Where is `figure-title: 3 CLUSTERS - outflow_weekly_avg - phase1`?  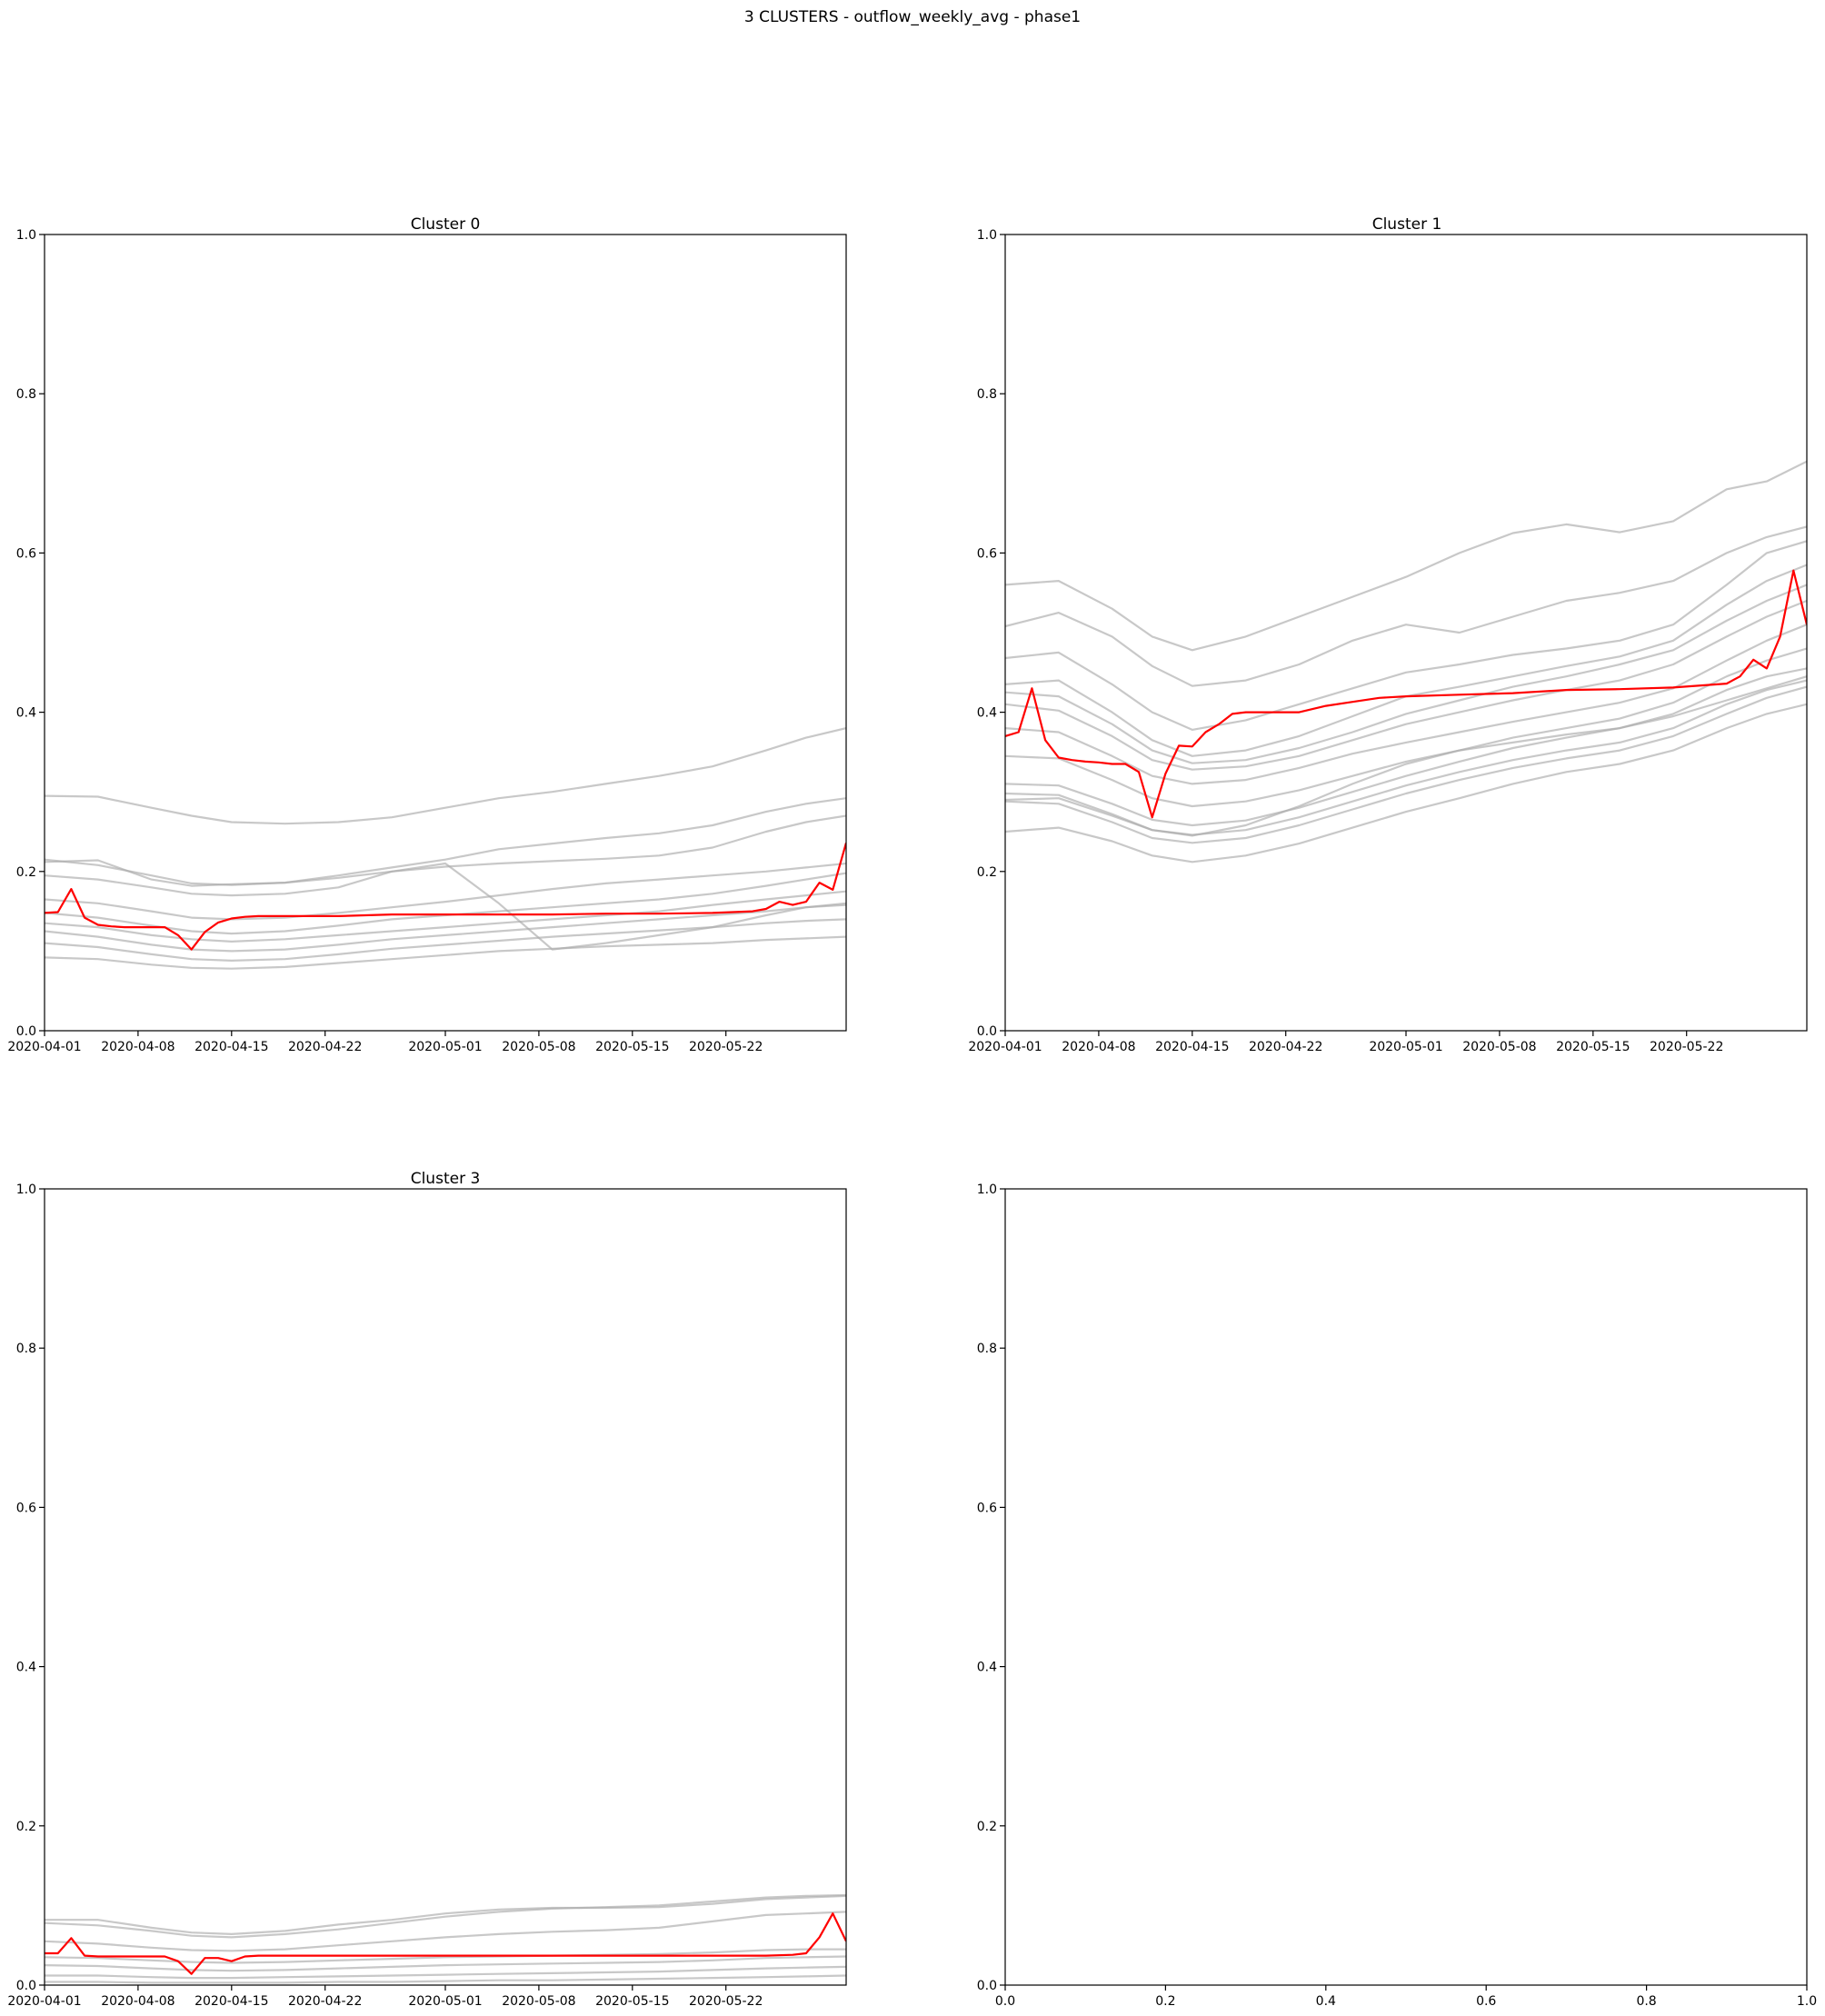
figure-title: 3 CLUSTERS - outflow_weekly_avg - phase1 is located at coordinates (912, 17).